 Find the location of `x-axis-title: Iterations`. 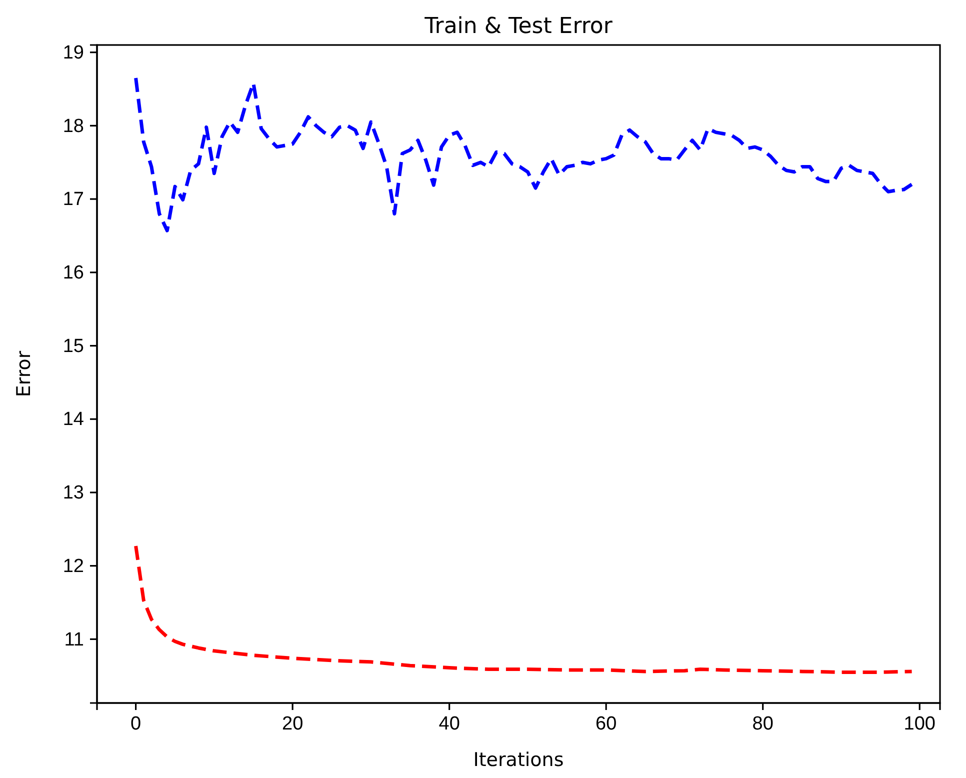

x-axis-title: Iterations is located at coordinates (518, 760).